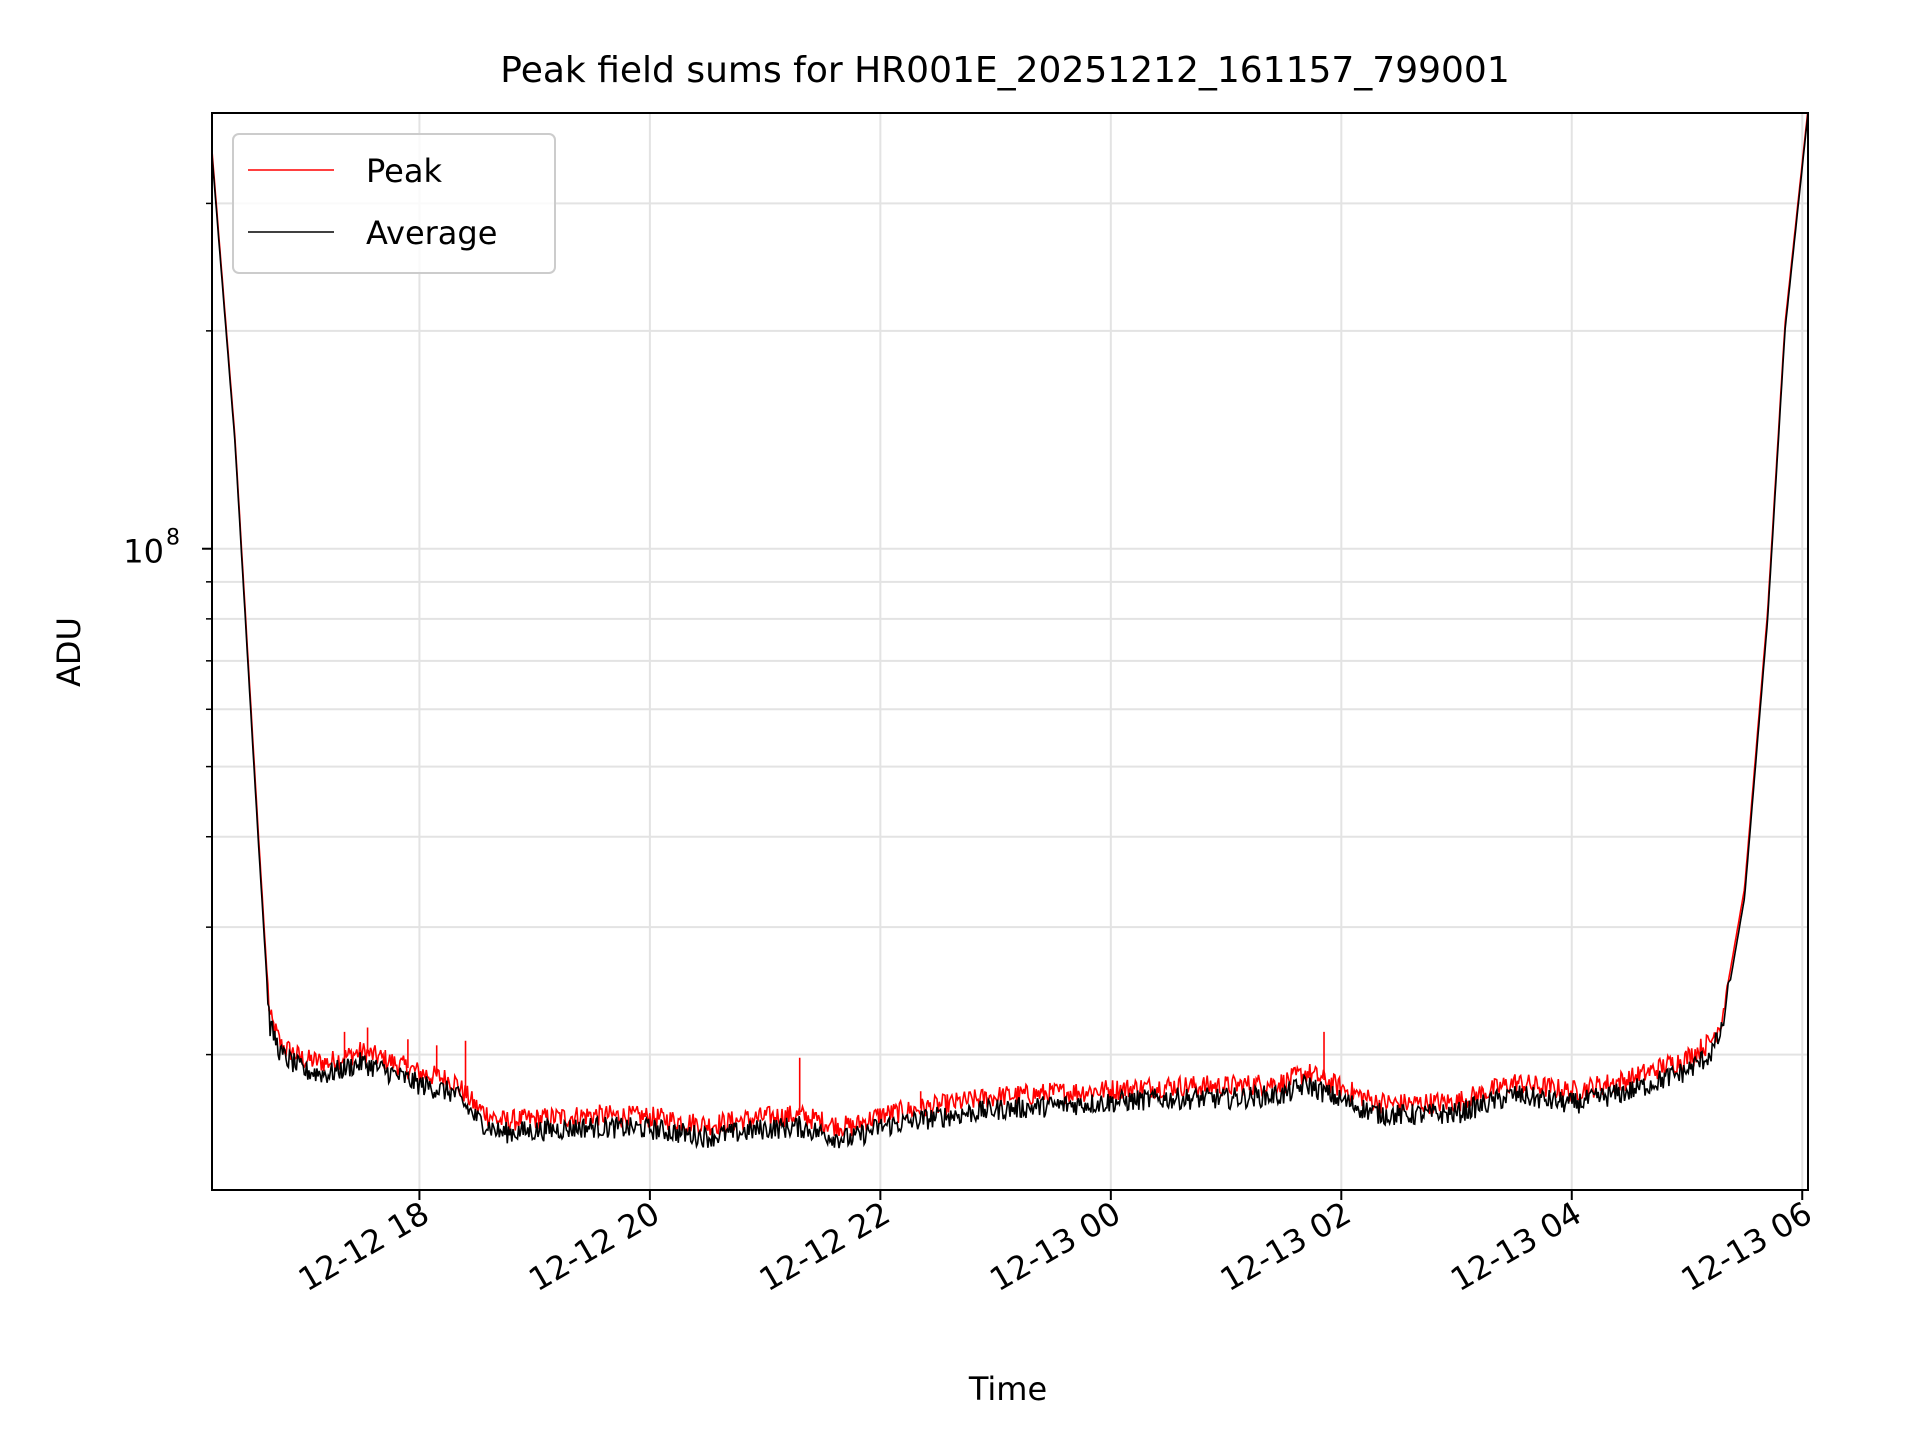 The image size is (1920, 1440). Describe the element at coordinates (167, 629) in the screenshot. I see `y-axis-ticks: 10 8` at that location.